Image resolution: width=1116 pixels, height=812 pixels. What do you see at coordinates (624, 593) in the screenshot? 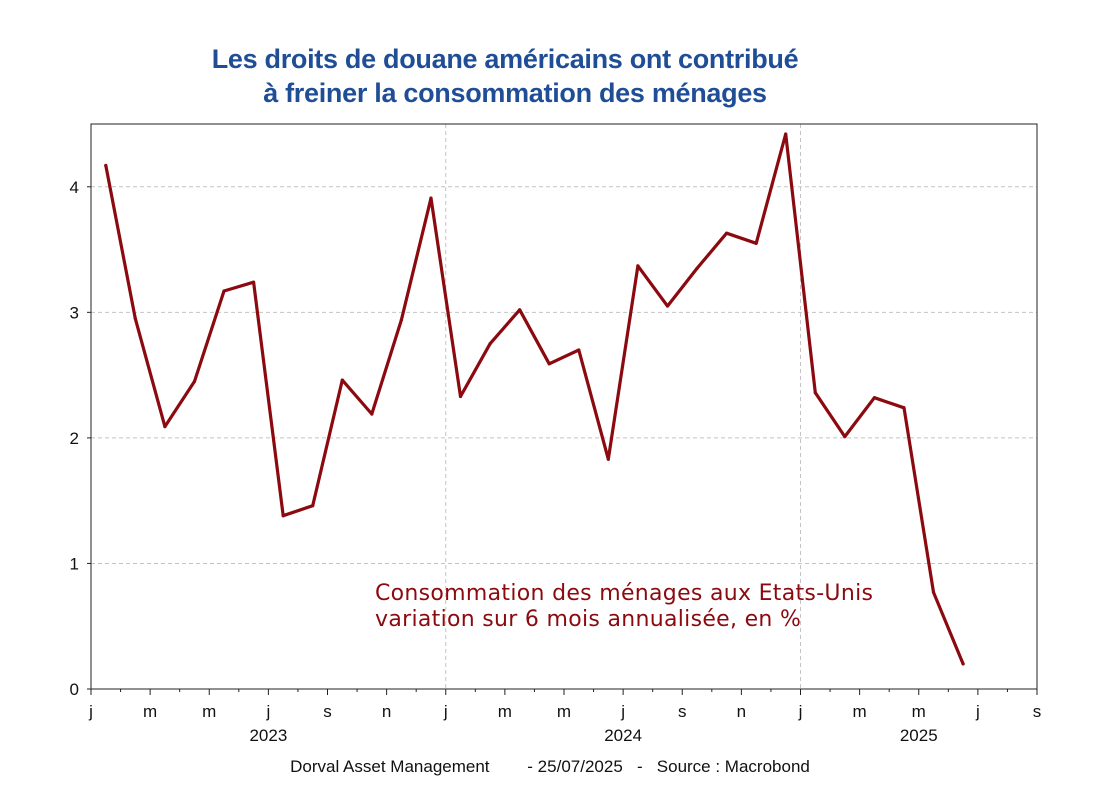
I see `series-annotation-line-1: Consommation des ménages aux Etats-Unis` at bounding box center [624, 593].